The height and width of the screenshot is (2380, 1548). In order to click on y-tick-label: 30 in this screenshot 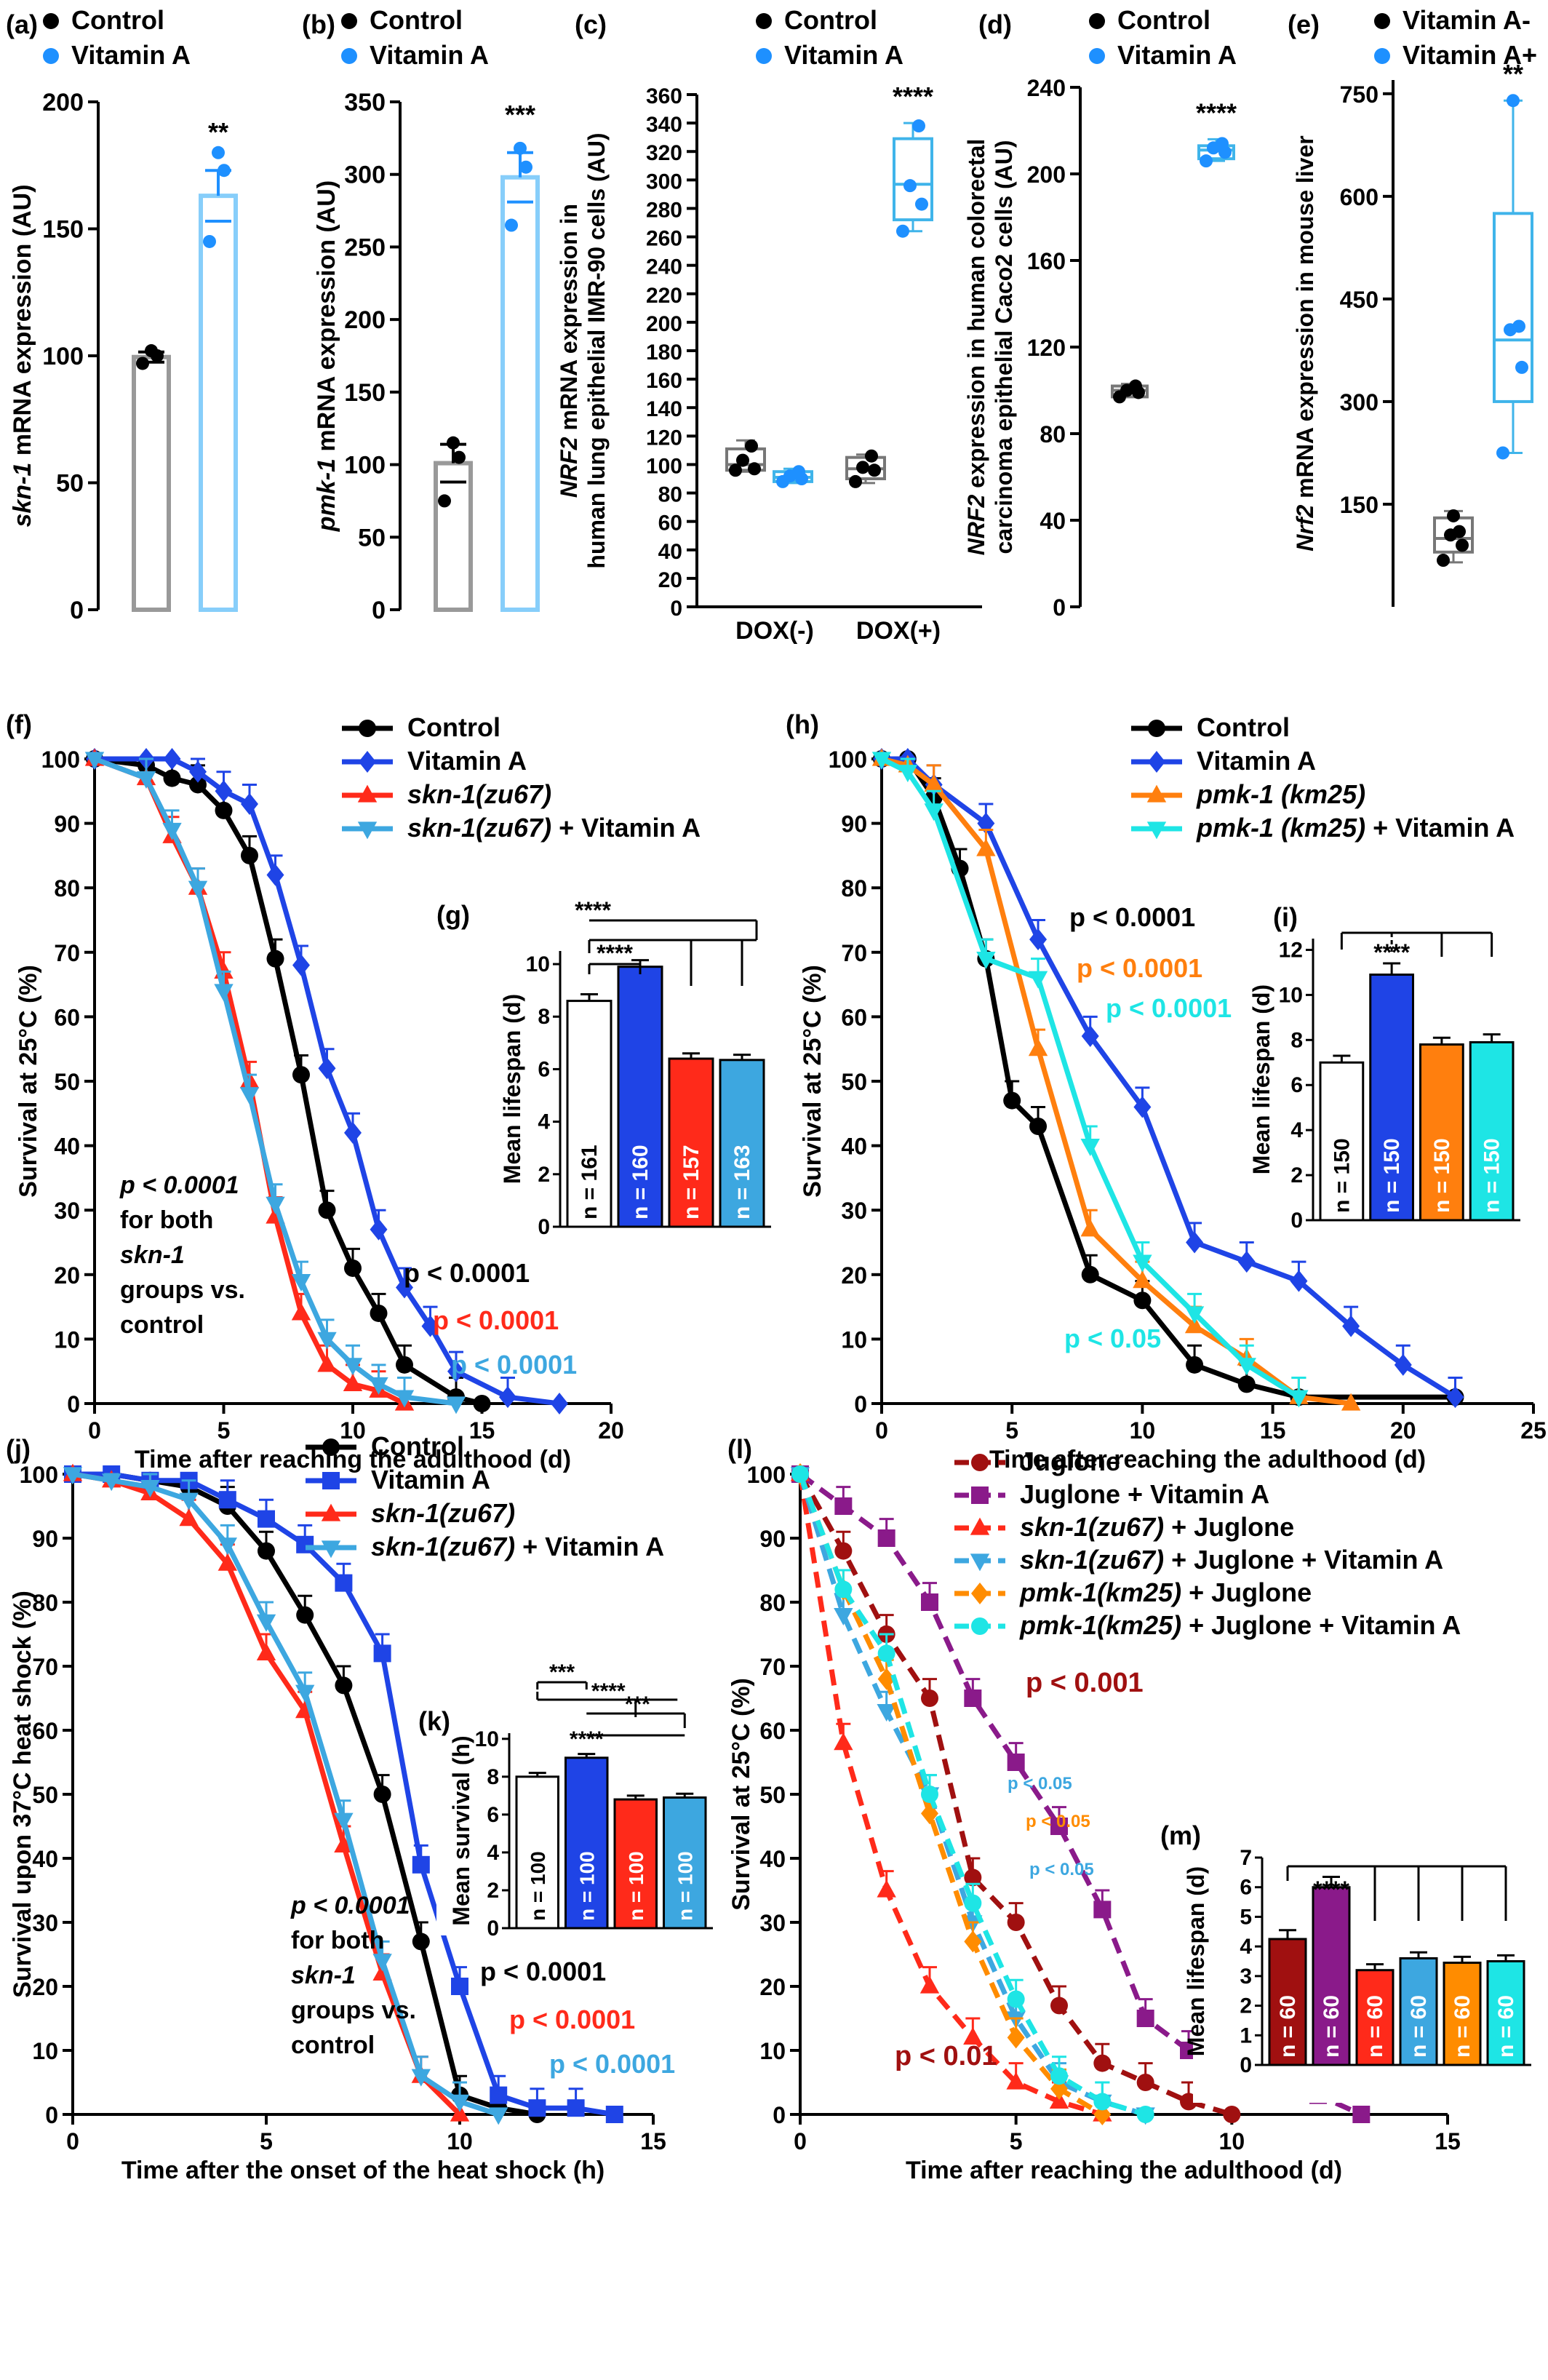, I will do `click(772, 1923)`.